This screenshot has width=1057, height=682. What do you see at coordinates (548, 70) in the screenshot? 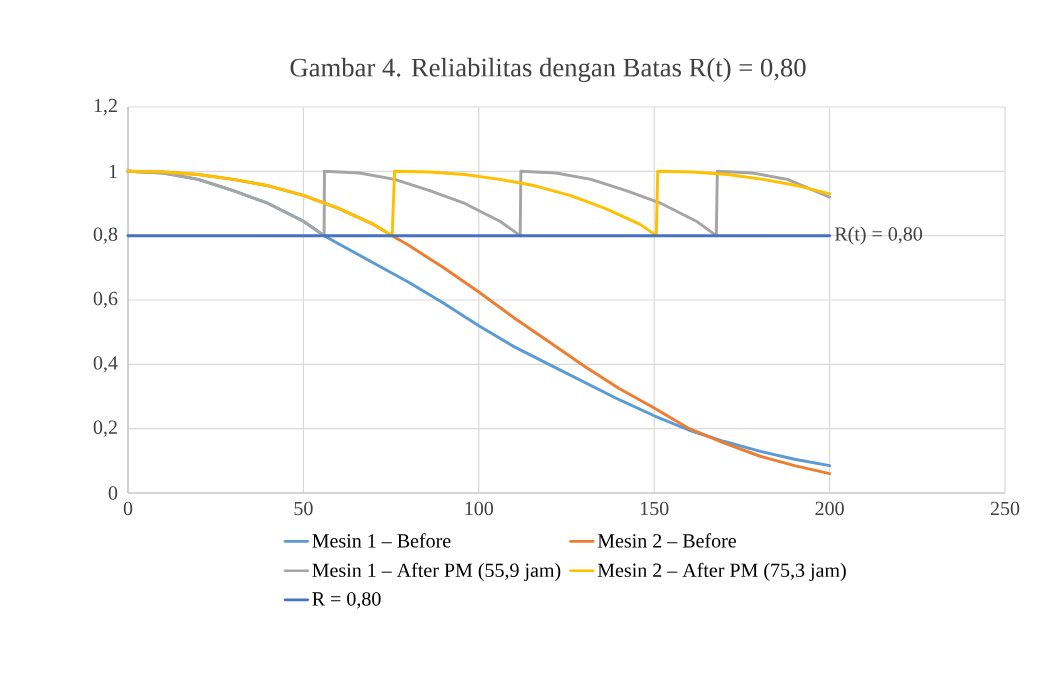
I see `chart-title: Gambar 4. Reliabilitas dengan Batas R(t) = 0,80` at bounding box center [548, 70].